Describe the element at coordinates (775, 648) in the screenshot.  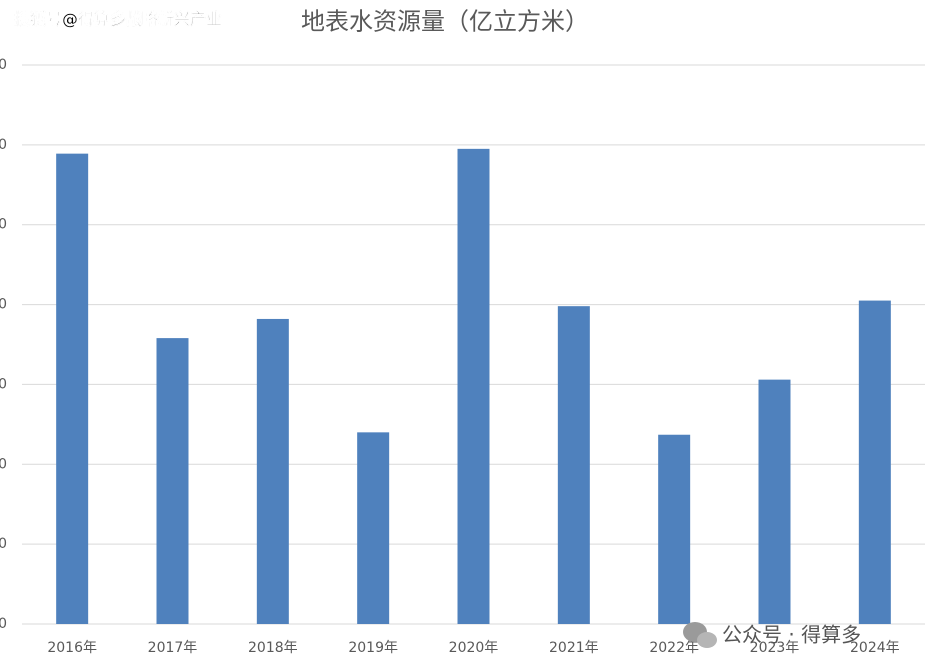
I see `x-tick-label: 2023年` at that location.